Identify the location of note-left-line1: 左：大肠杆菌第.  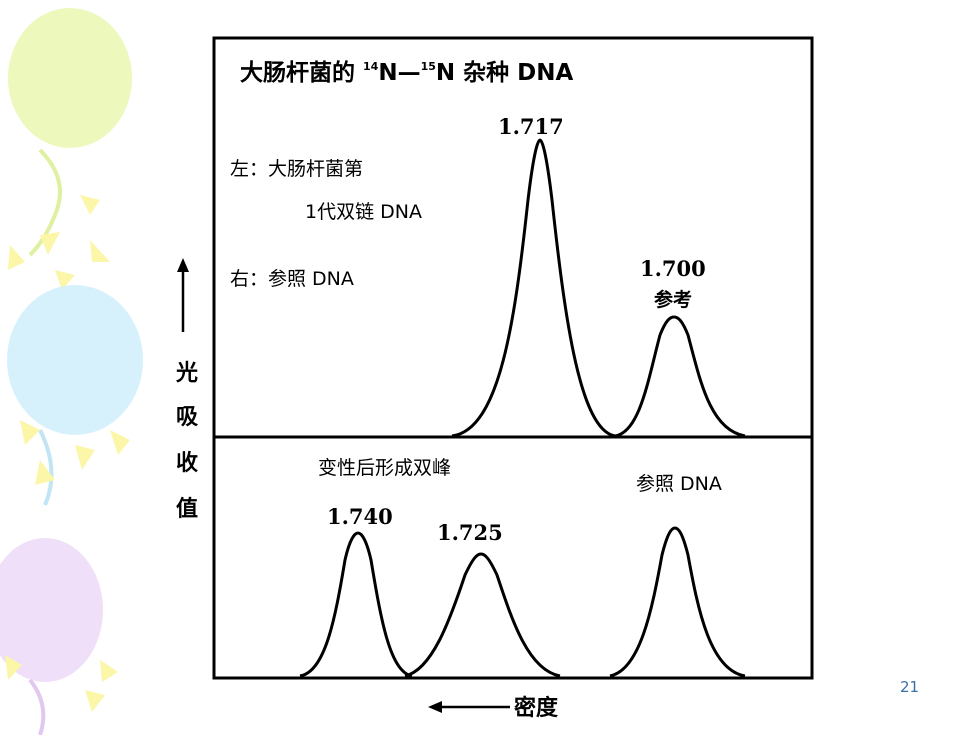
(296, 169).